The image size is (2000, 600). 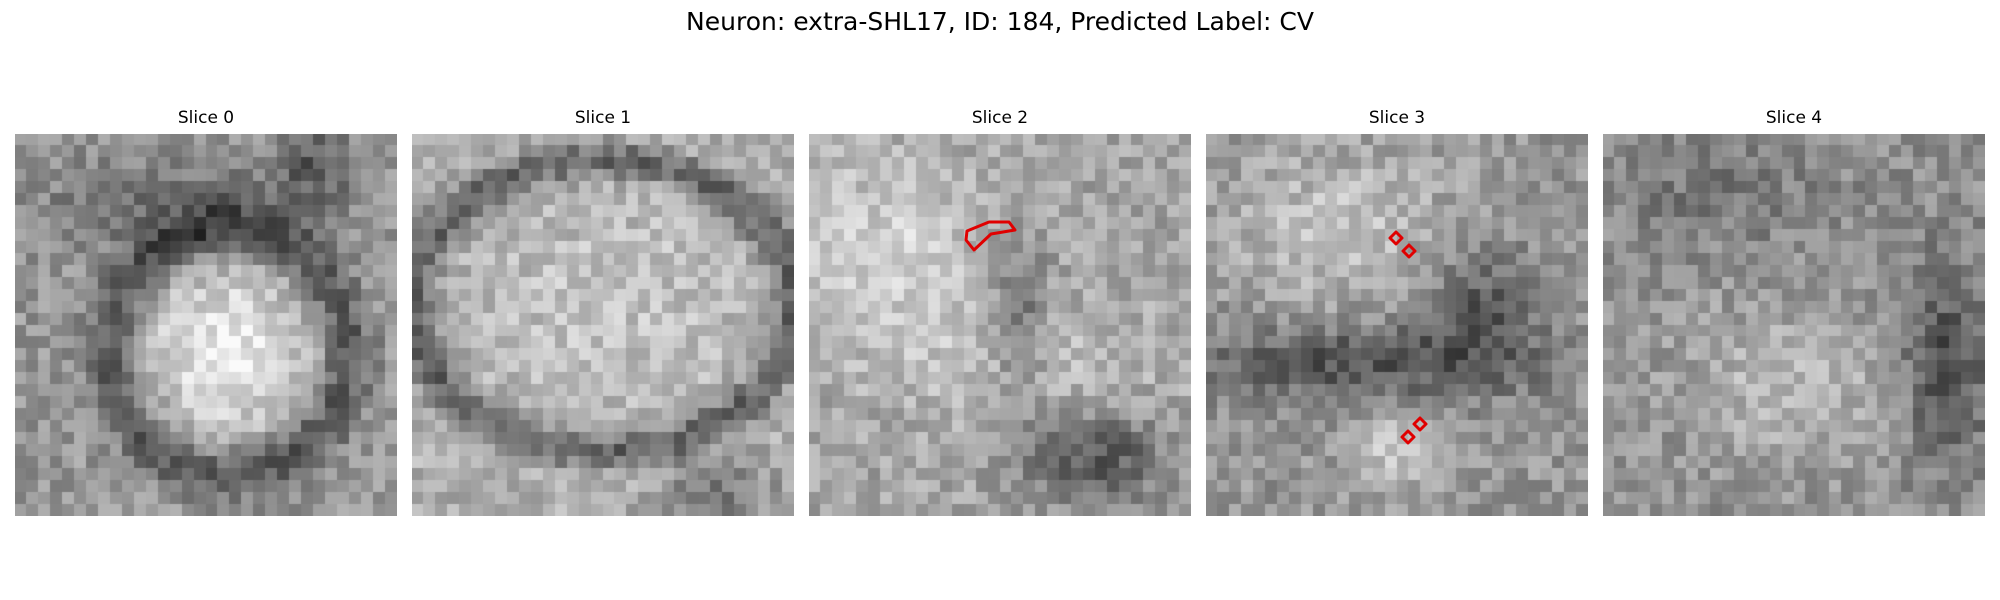 I want to click on slice-panel-2: Slice 2, so click(x=1000, y=312).